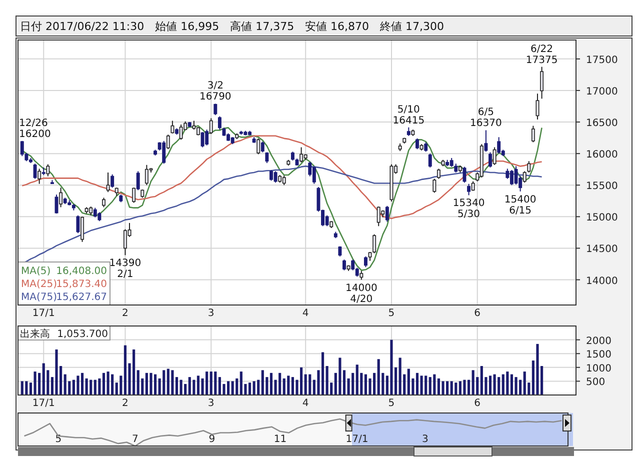 The width and height of the screenshot is (640, 460). What do you see at coordinates (35, 129) in the screenshot?
I see `annotation: 12/26 16200` at bounding box center [35, 129].